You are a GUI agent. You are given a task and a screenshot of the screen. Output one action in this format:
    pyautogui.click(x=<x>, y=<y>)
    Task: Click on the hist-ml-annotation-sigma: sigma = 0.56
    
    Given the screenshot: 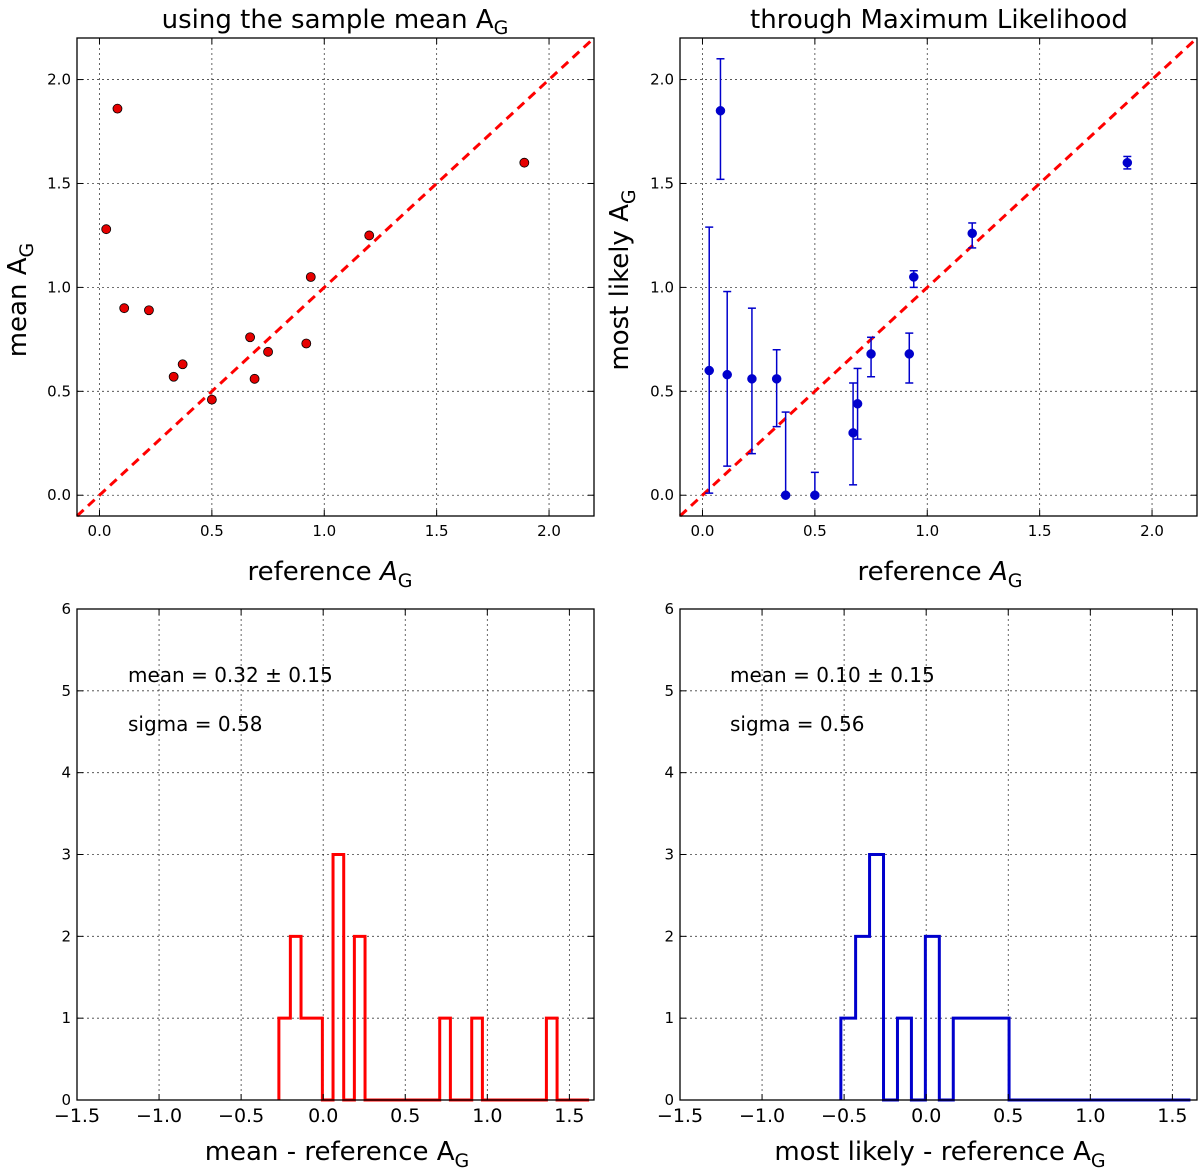 What is the action you would take?
    pyautogui.click(x=797, y=724)
    